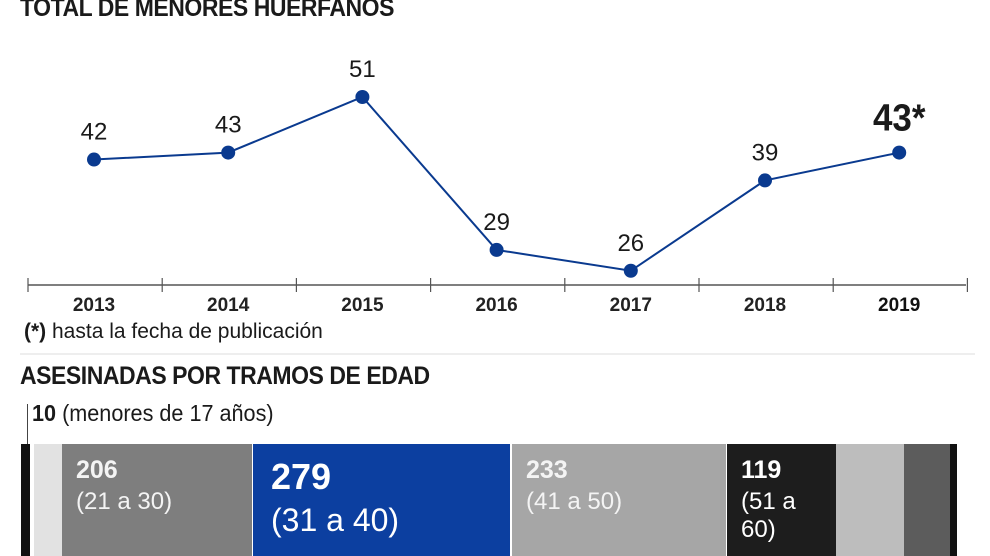 The width and height of the screenshot is (990, 556). I want to click on bar-segment: 206 (21 a 30), so click(157, 500).